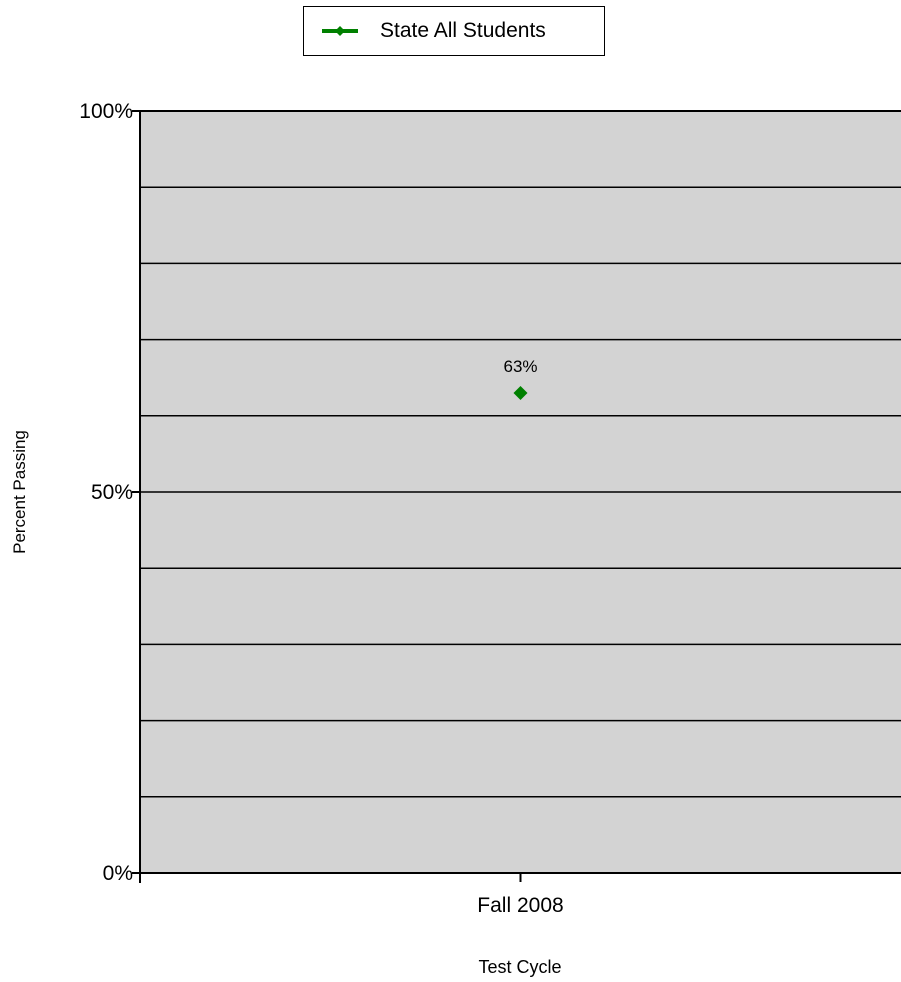  Describe the element at coordinates (463, 30) in the screenshot. I see `legend-label: State All Students` at that location.